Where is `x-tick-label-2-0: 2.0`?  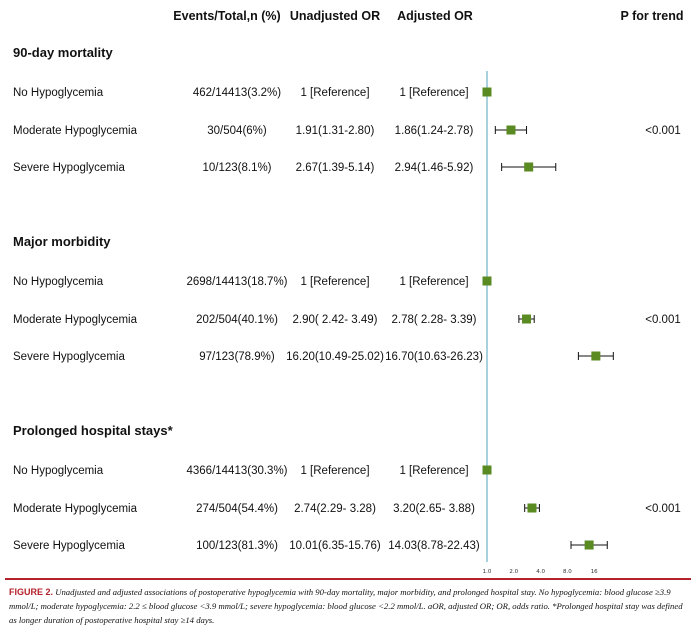
x-tick-label-2-0: 2.0 is located at coordinates (513, 572).